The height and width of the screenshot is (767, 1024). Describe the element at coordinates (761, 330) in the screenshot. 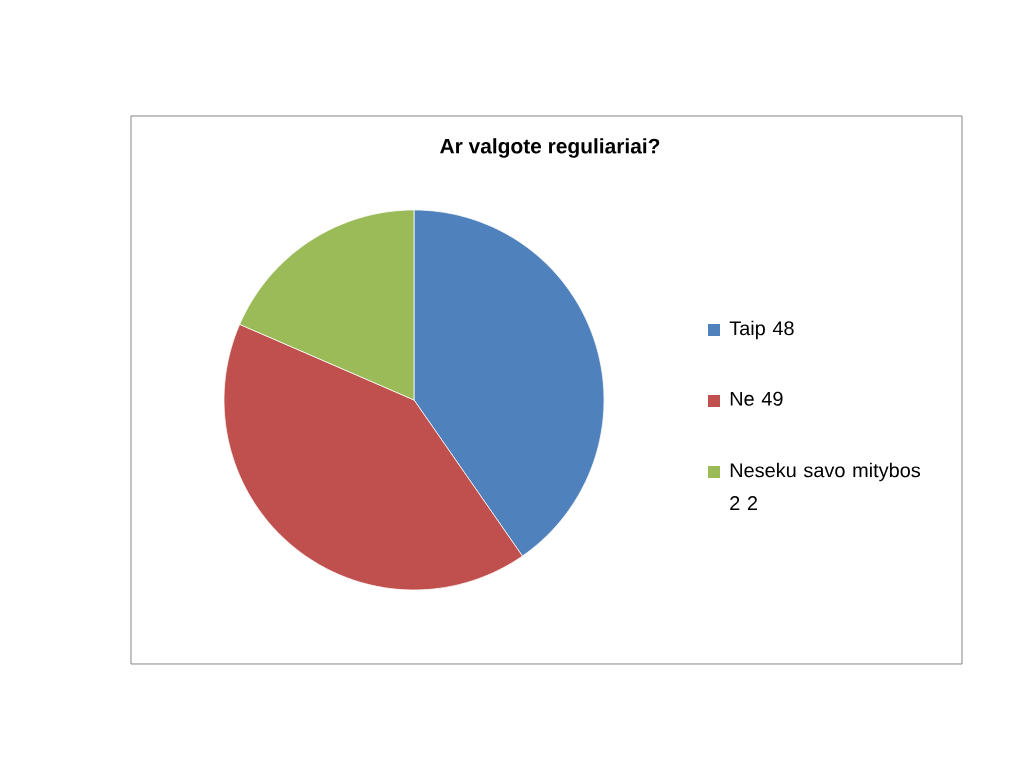

I see `legend-label: Taip 48` at that location.